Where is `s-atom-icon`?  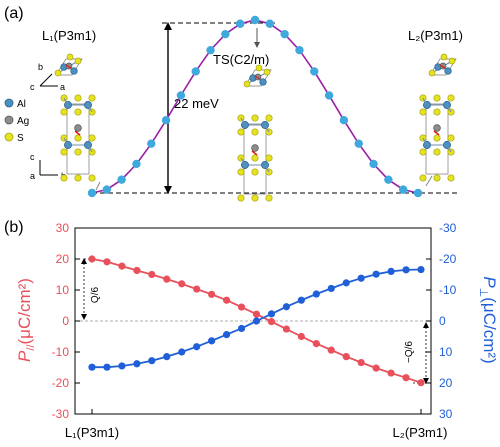
s-atom-icon is located at coordinates (9, 137).